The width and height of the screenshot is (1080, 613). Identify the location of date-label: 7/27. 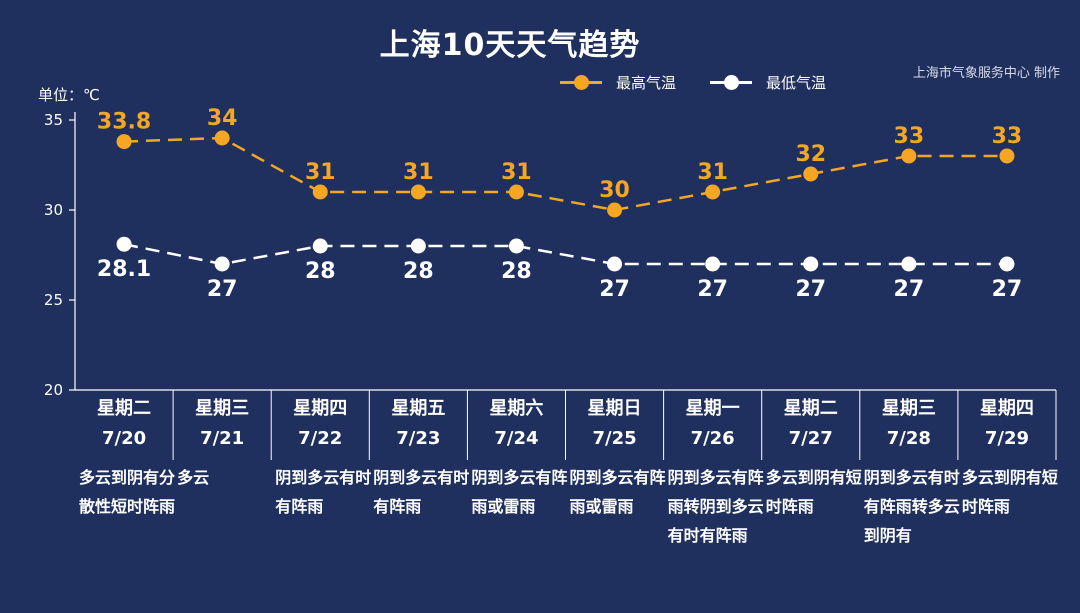
(810, 438).